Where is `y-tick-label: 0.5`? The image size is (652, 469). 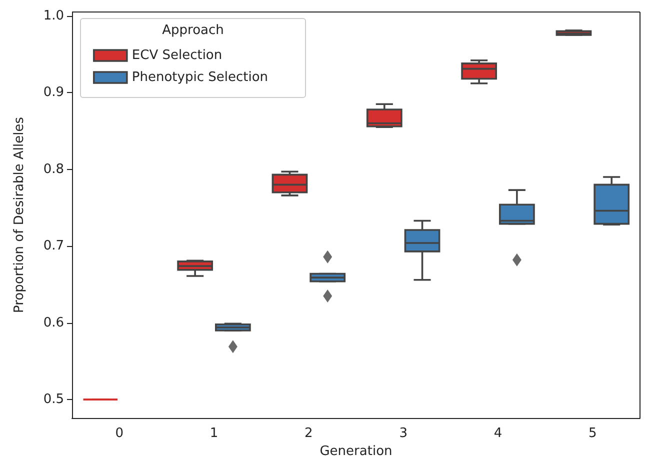 y-tick-label: 0.5 is located at coordinates (53, 400).